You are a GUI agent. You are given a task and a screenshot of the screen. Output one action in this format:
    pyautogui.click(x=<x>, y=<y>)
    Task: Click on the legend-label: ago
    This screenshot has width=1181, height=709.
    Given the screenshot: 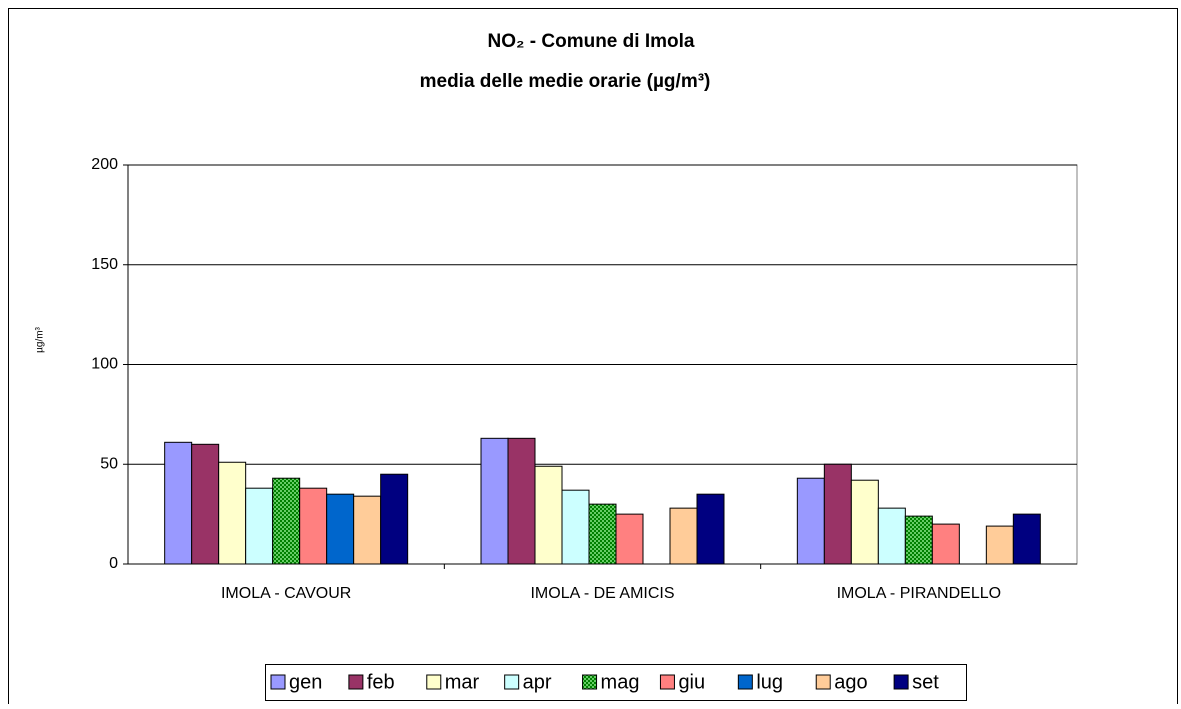 What is the action you would take?
    pyautogui.click(x=850, y=682)
    